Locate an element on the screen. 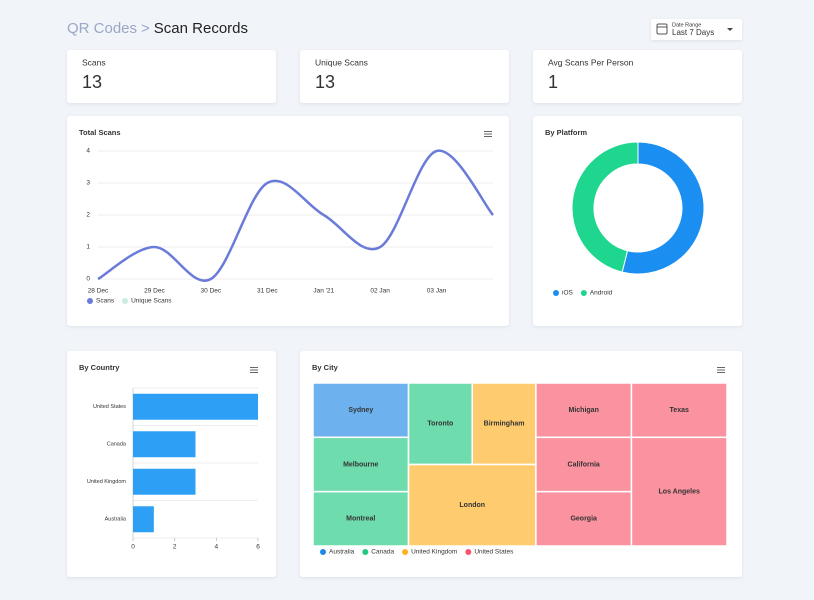  breadcrumb: QR Codes > Scan Records is located at coordinates (157, 28).